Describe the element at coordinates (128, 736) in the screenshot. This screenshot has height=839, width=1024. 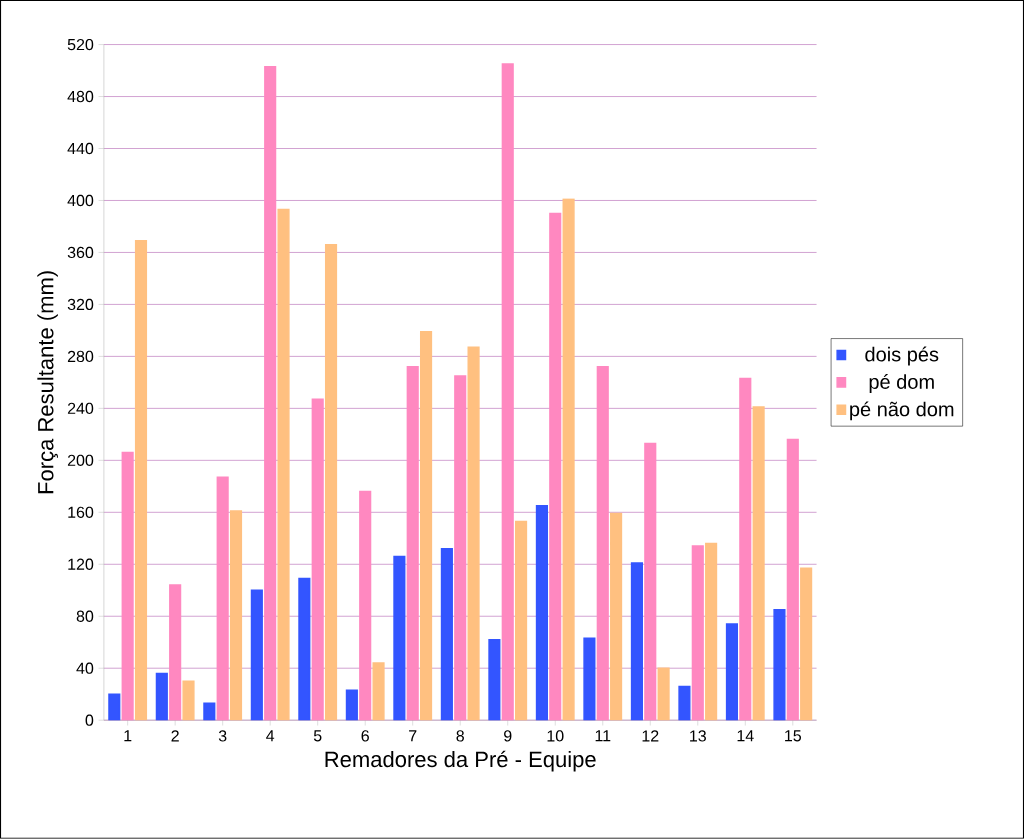
I see `x-tick-label: 1` at that location.